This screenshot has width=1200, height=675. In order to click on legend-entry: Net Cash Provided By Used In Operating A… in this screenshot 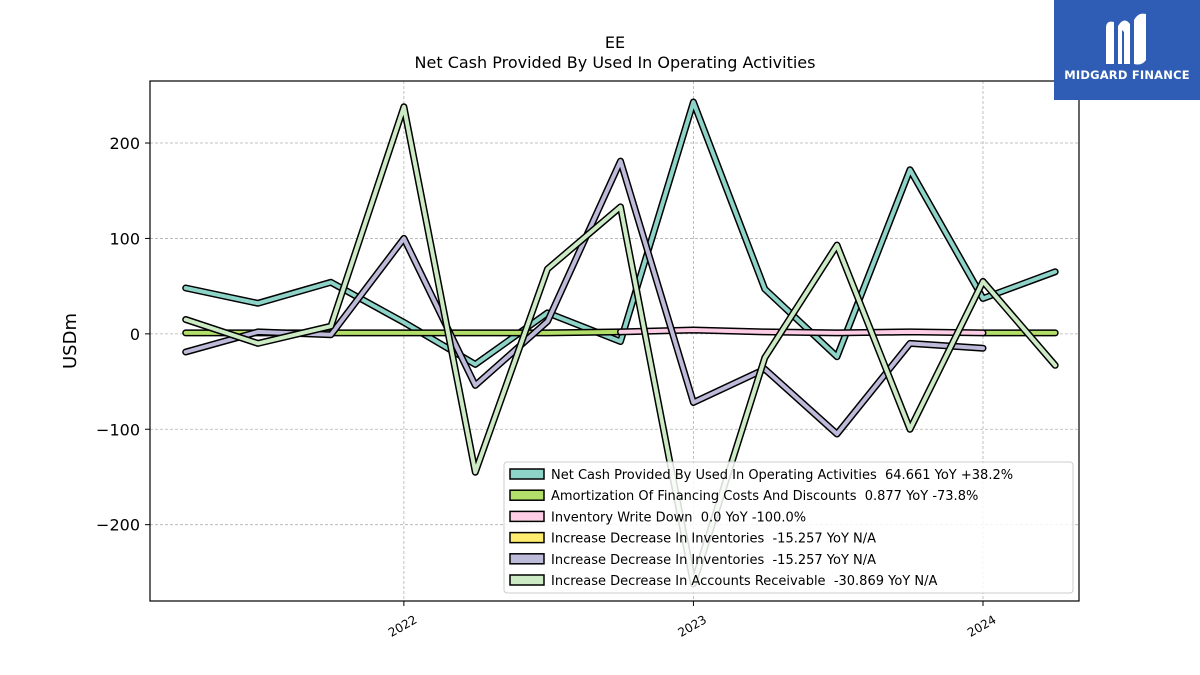, I will do `click(761, 475)`.